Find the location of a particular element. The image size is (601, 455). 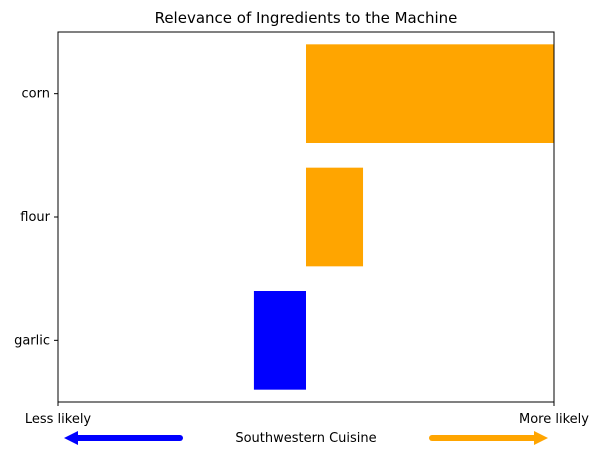

x-axis-label: Southwestern Cuisine is located at coordinates (305, 438).